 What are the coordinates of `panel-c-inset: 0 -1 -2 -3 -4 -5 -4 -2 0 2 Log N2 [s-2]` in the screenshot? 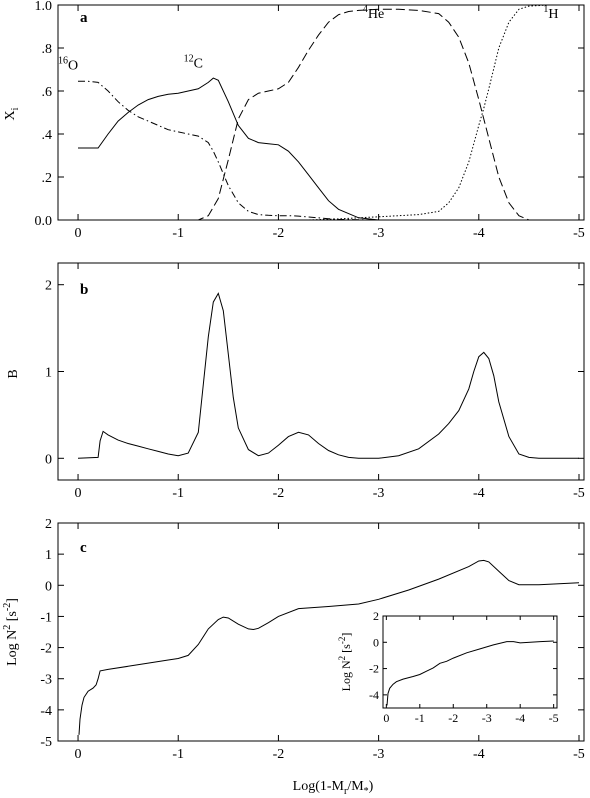 It's located at (448, 667).